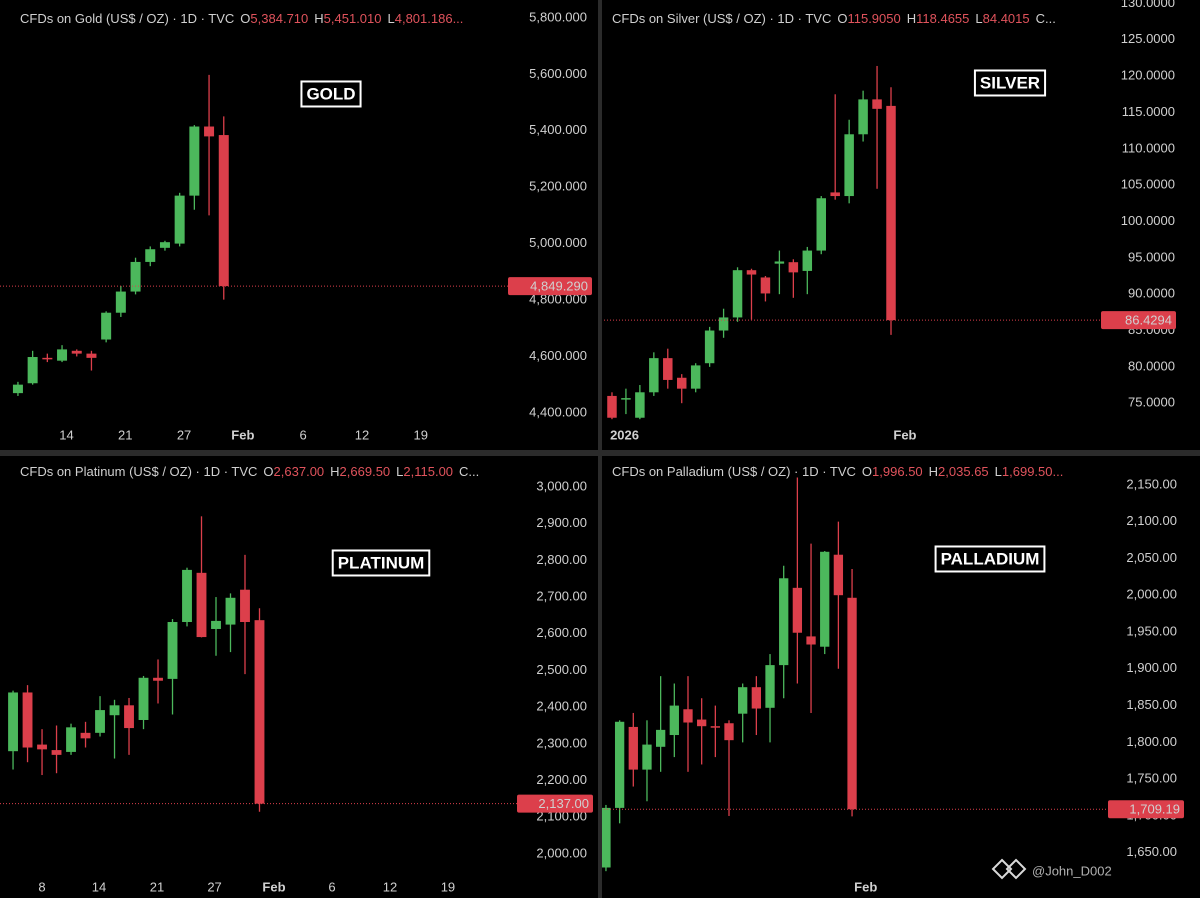 This screenshot has width=1200, height=898. I want to click on asset-label: PLATINUM, so click(381, 562).